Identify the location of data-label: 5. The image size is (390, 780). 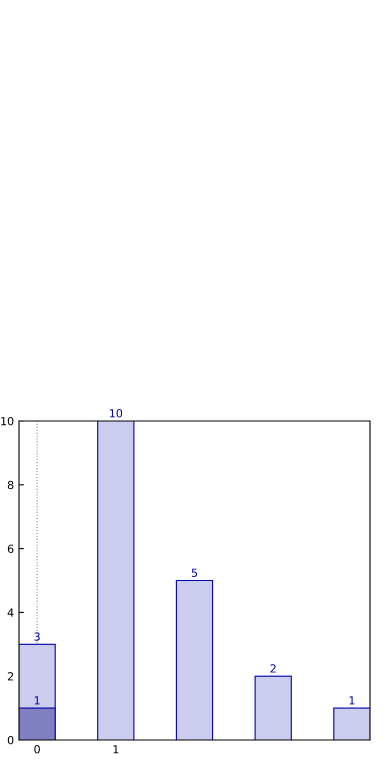
(195, 572).